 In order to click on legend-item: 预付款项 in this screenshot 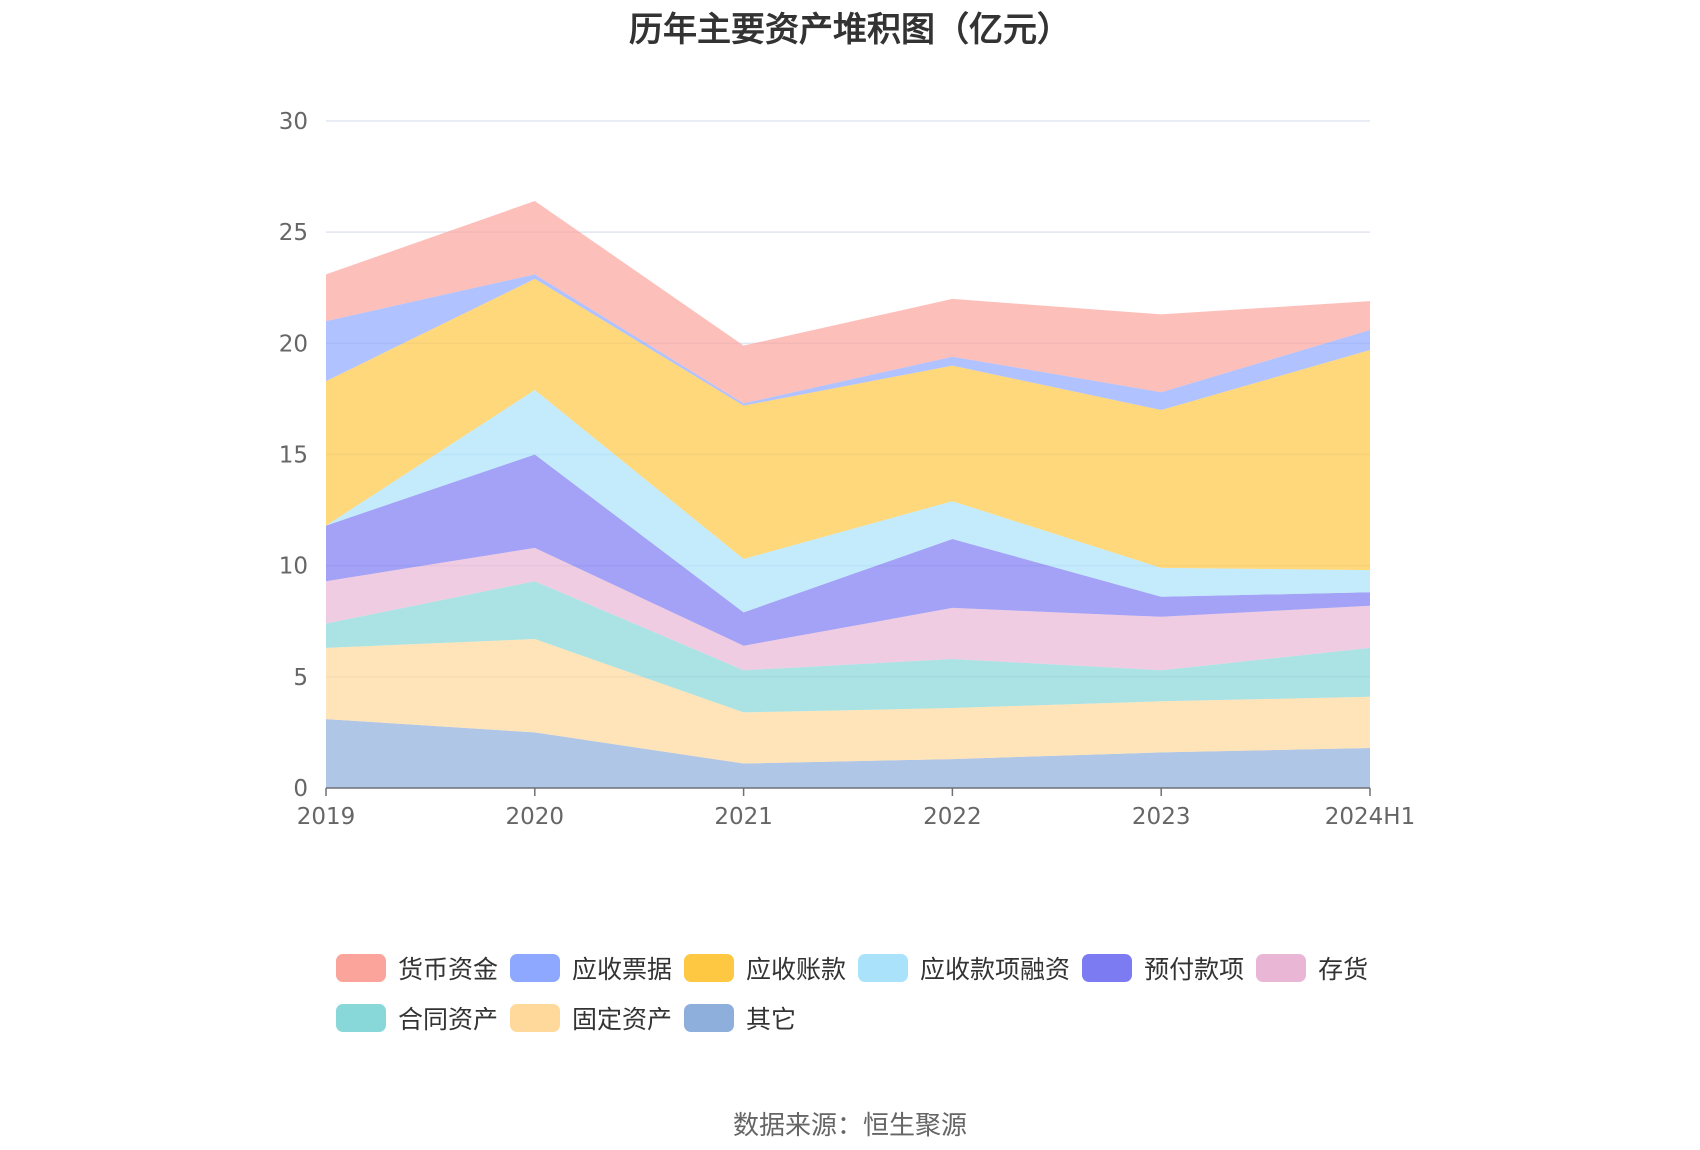, I will do `click(1163, 968)`.